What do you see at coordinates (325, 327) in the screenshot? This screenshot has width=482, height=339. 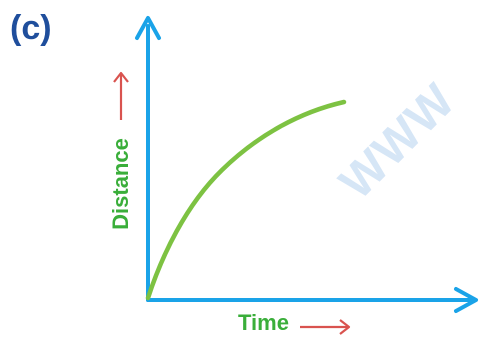 I see `right-arrow-icon` at bounding box center [325, 327].